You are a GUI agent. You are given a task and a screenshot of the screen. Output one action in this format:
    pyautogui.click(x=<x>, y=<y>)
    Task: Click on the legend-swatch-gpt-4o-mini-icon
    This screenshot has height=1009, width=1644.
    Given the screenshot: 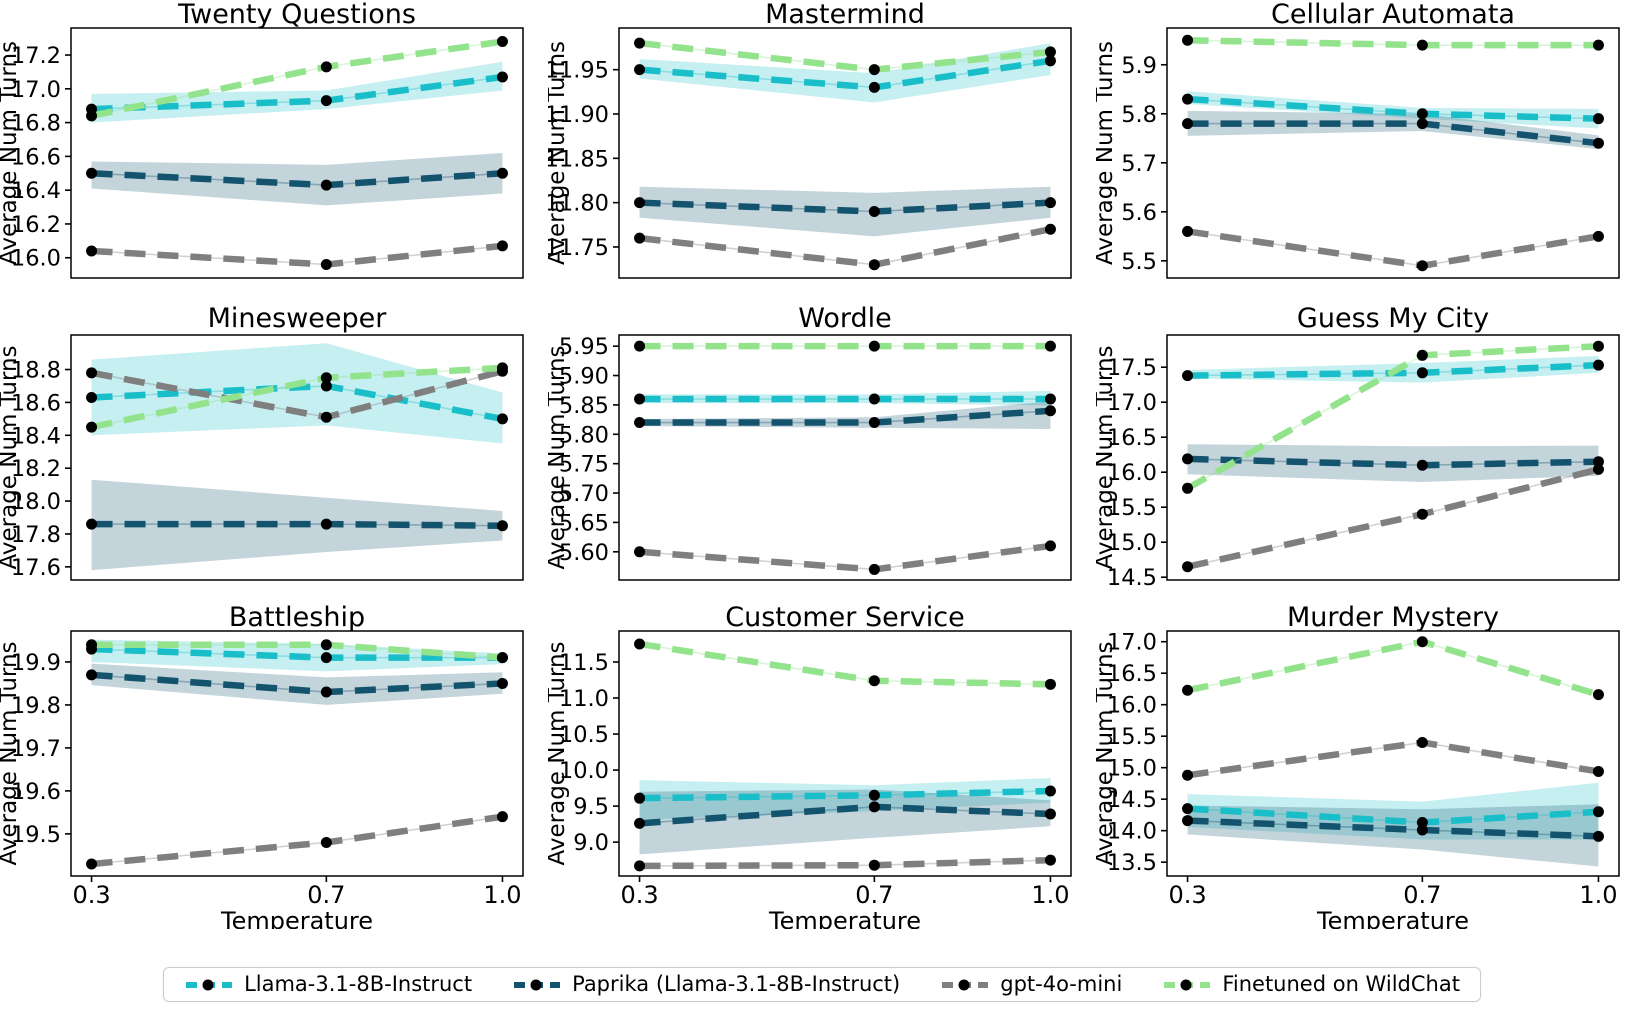 What is the action you would take?
    pyautogui.click(x=965, y=984)
    